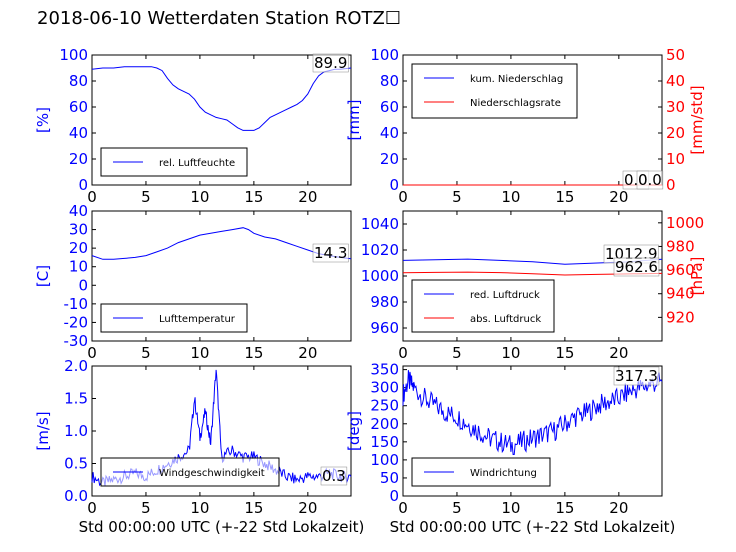 Image resolution: width=736 pixels, height=552 pixels. Describe the element at coordinates (76, 496) in the screenshot. I see `y-tick-label: 0.0` at that location.